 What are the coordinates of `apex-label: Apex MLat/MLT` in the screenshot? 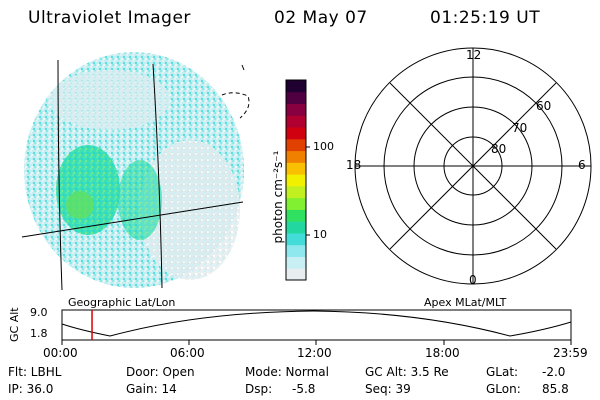 It's located at (465, 302).